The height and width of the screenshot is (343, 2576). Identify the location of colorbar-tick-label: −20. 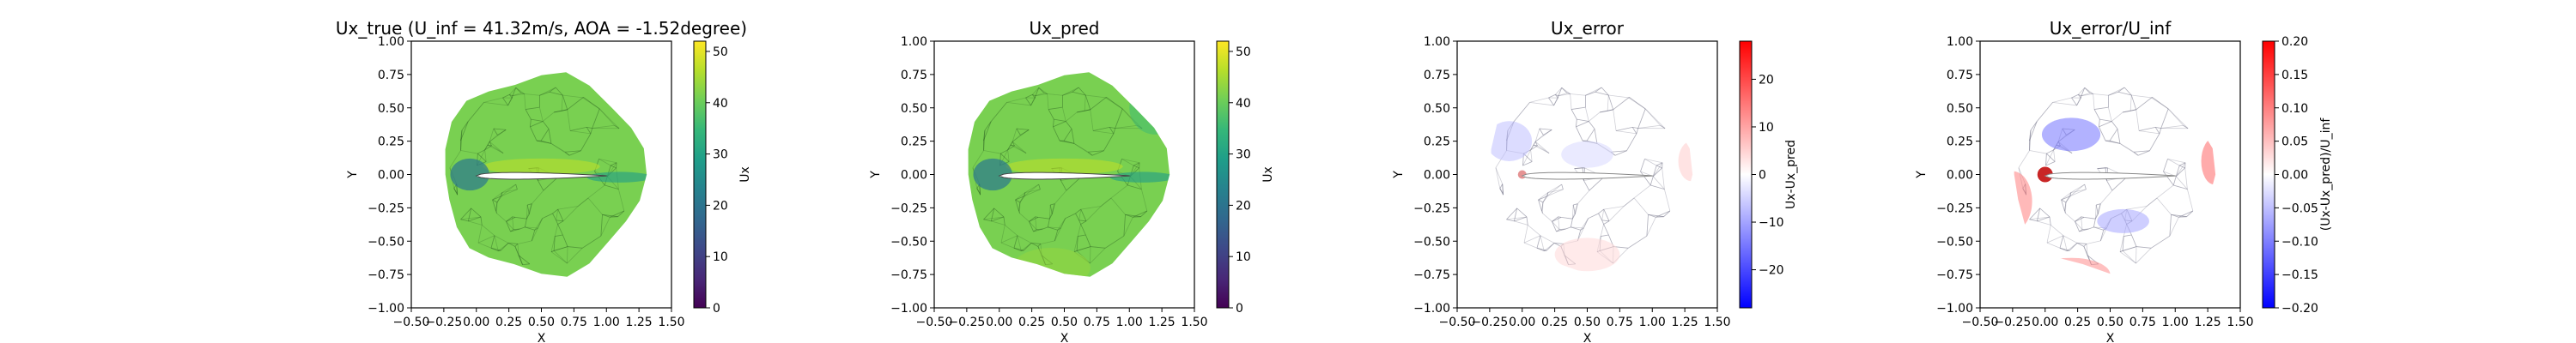
(1771, 271).